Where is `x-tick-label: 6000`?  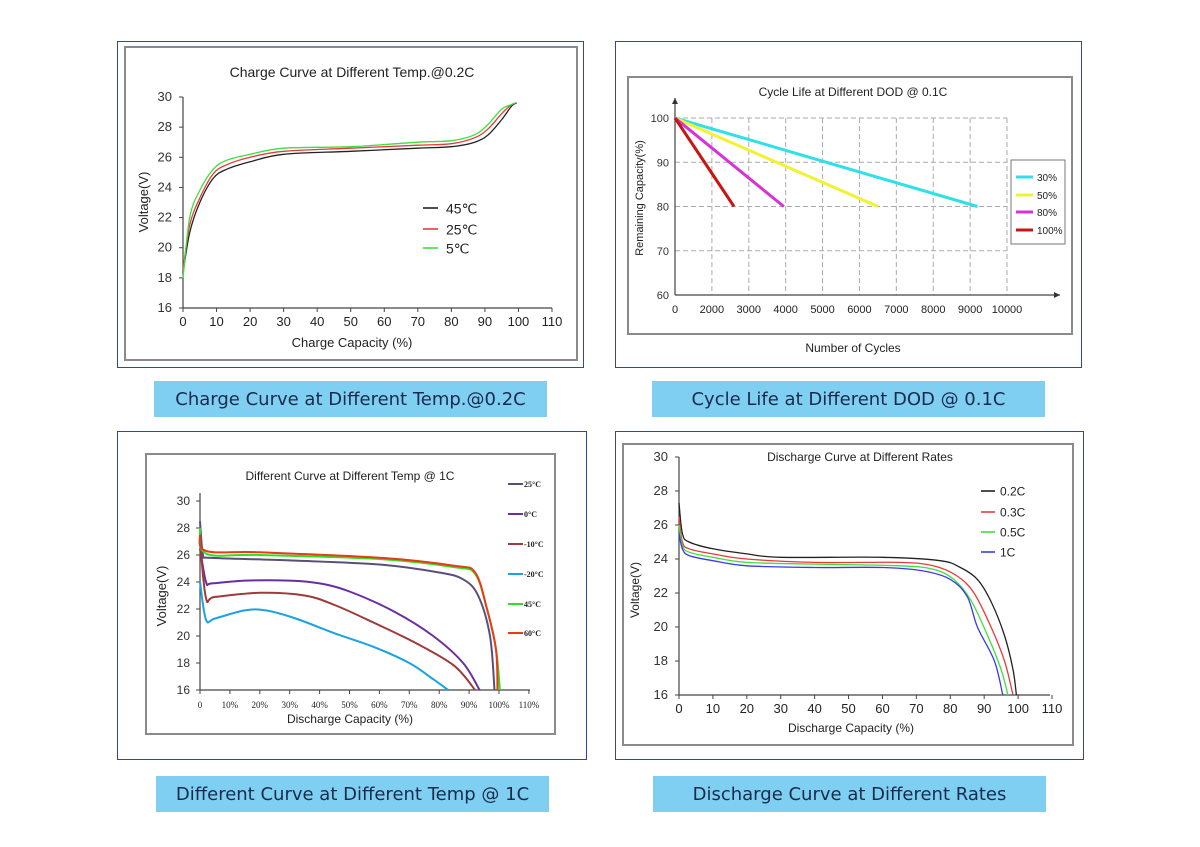 x-tick-label: 6000 is located at coordinates (859, 310).